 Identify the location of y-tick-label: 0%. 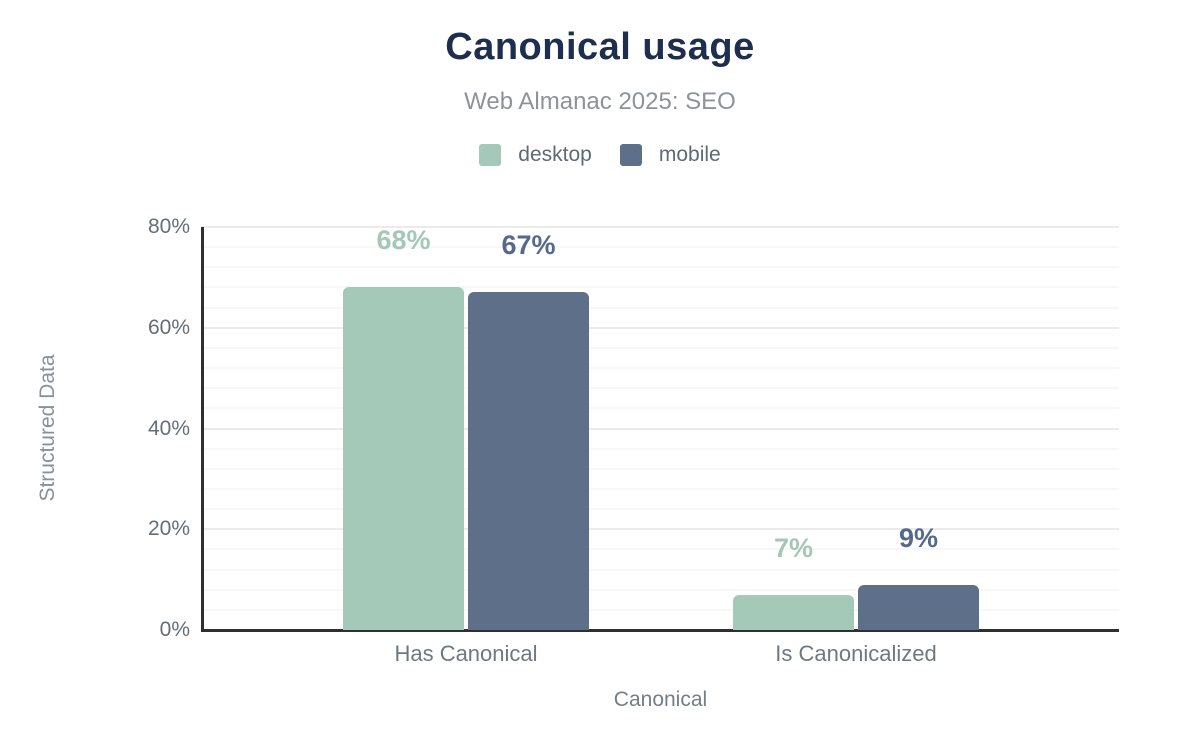
(174, 629).